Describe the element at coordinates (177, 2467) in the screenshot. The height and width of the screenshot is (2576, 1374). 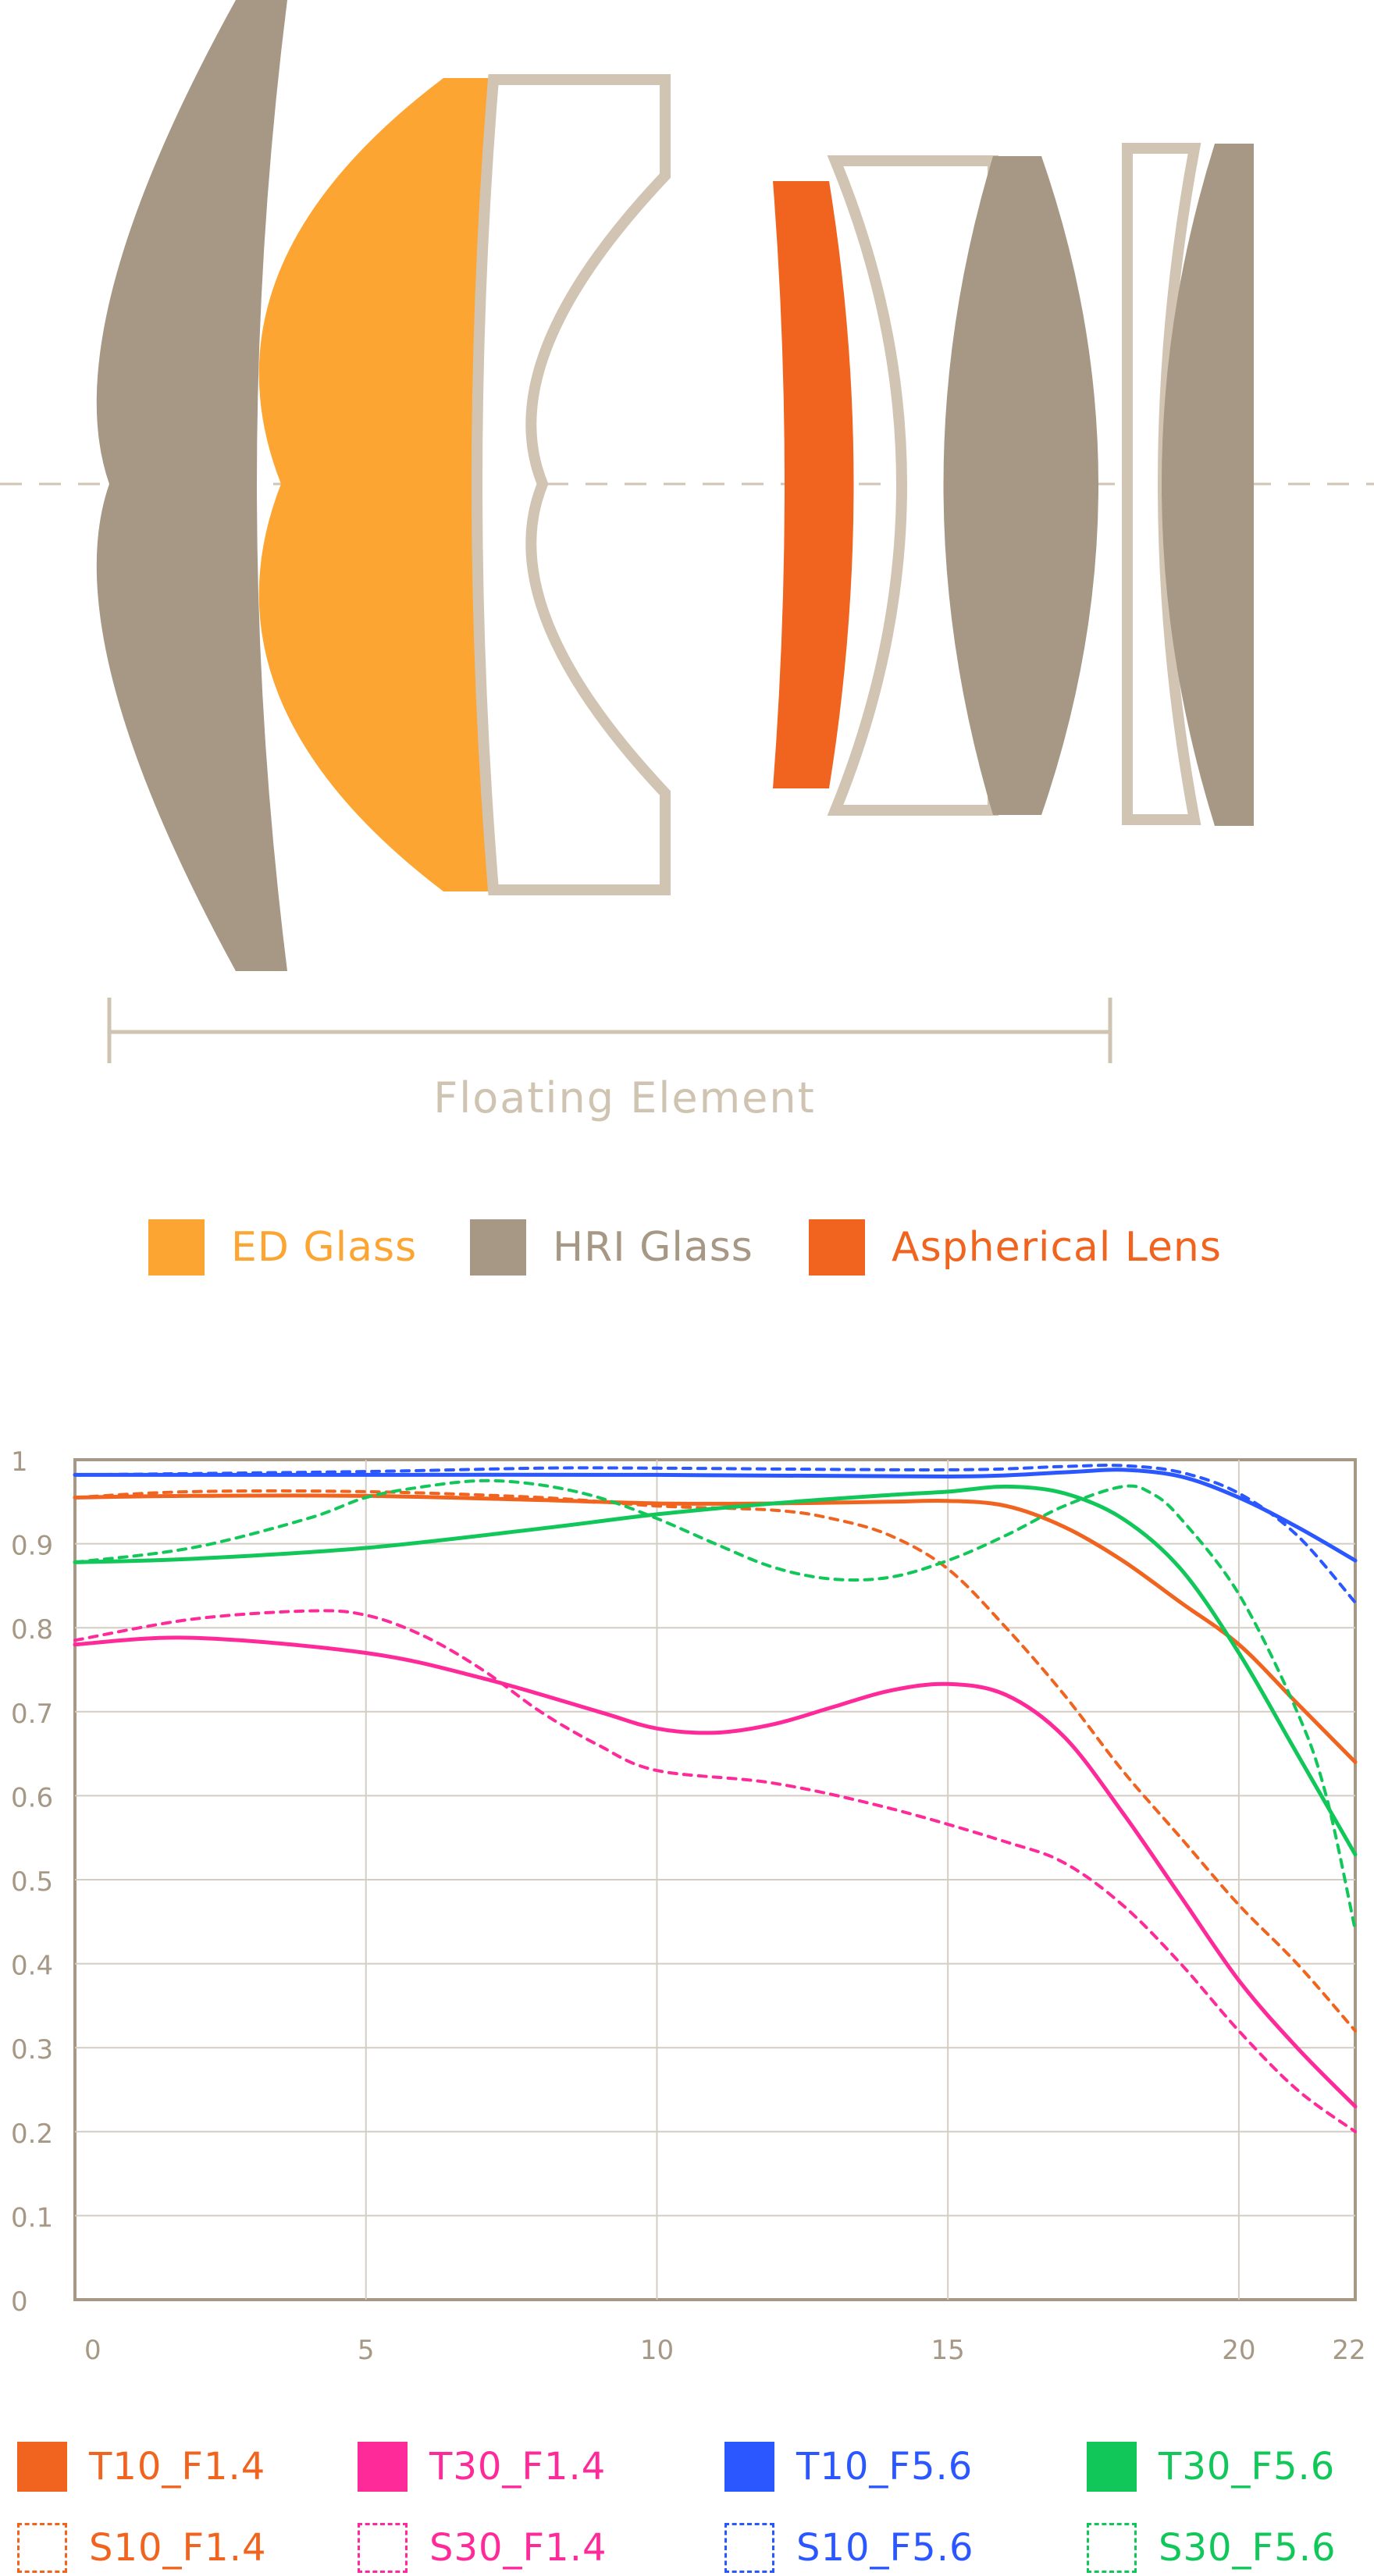
I see `mtf-legend-label: T10_F1.4` at that location.